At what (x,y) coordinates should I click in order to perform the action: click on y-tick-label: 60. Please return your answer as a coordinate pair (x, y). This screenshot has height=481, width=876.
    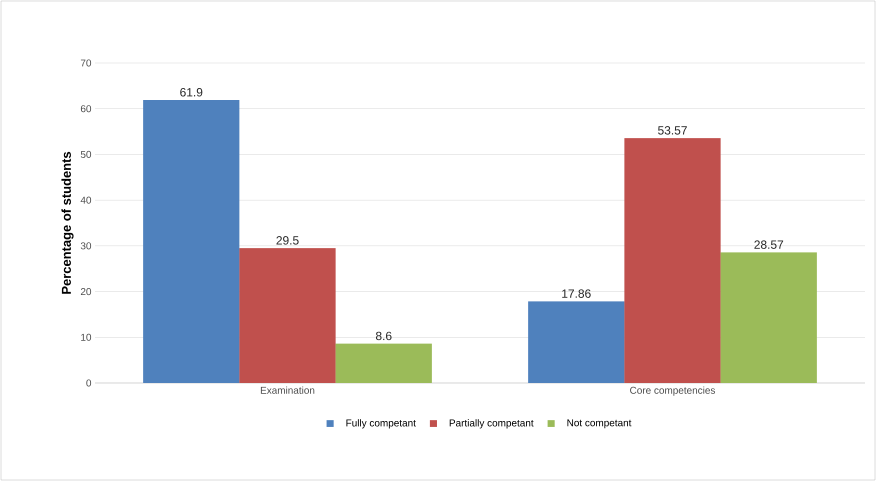
    Looking at the image, I should click on (86, 108).